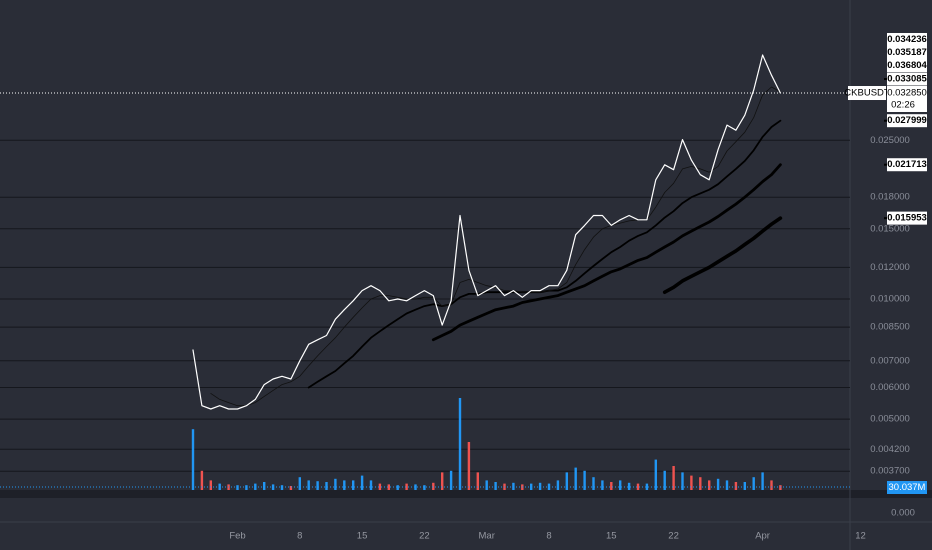 Image resolution: width=932 pixels, height=550 pixels. I want to click on x-tick-label: 15, so click(362, 536).